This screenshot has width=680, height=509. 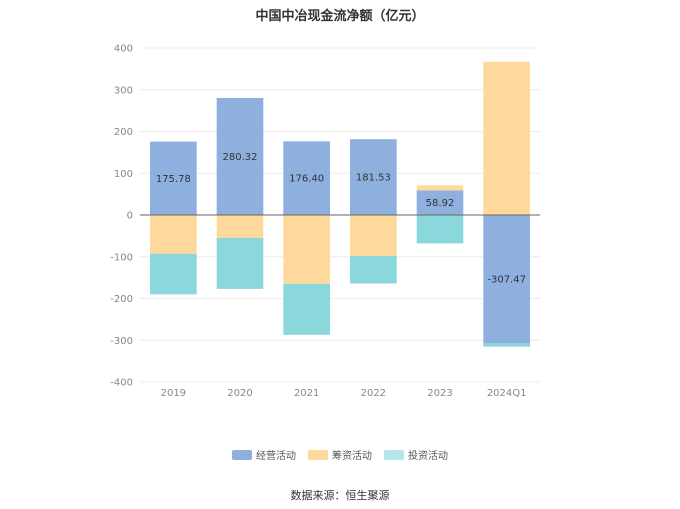 I want to click on bar-operating-2019, so click(x=173, y=178).